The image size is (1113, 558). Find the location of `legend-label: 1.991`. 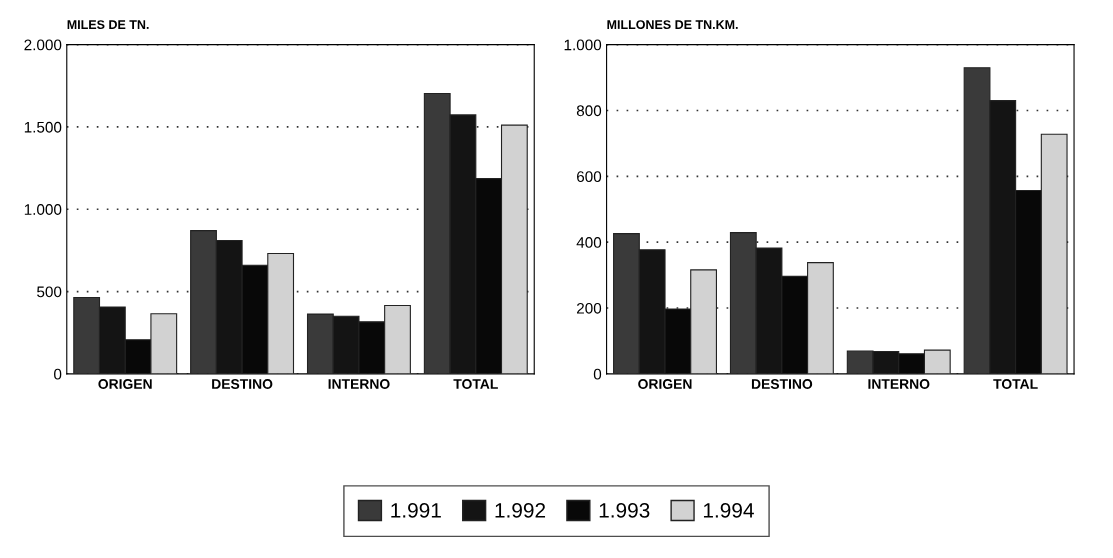

legend-label: 1.991 is located at coordinates (416, 510).